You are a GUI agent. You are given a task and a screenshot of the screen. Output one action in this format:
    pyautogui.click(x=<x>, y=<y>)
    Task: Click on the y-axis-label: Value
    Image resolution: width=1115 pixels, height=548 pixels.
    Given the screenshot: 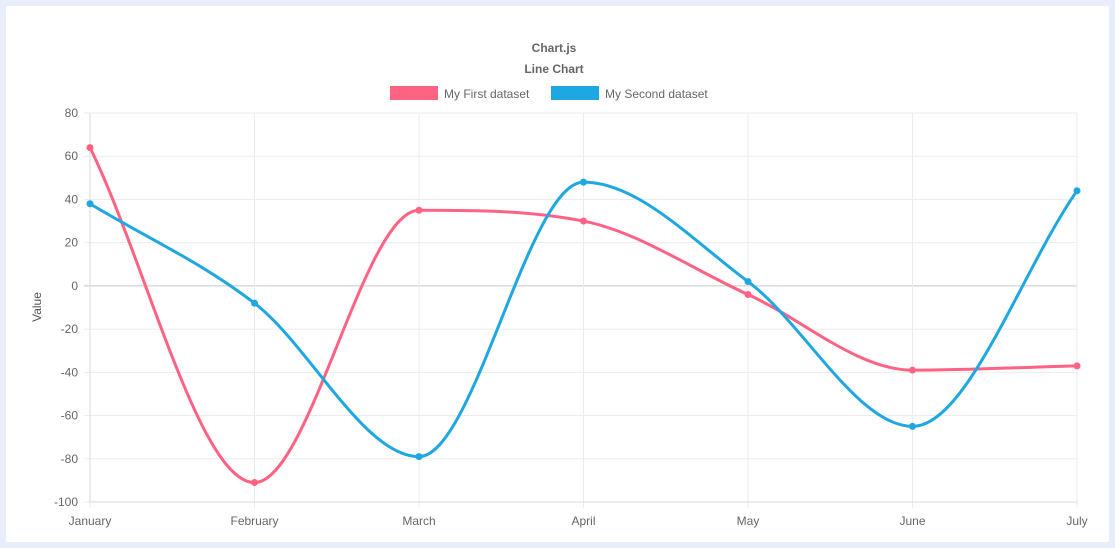 What is the action you would take?
    pyautogui.click(x=37, y=307)
    